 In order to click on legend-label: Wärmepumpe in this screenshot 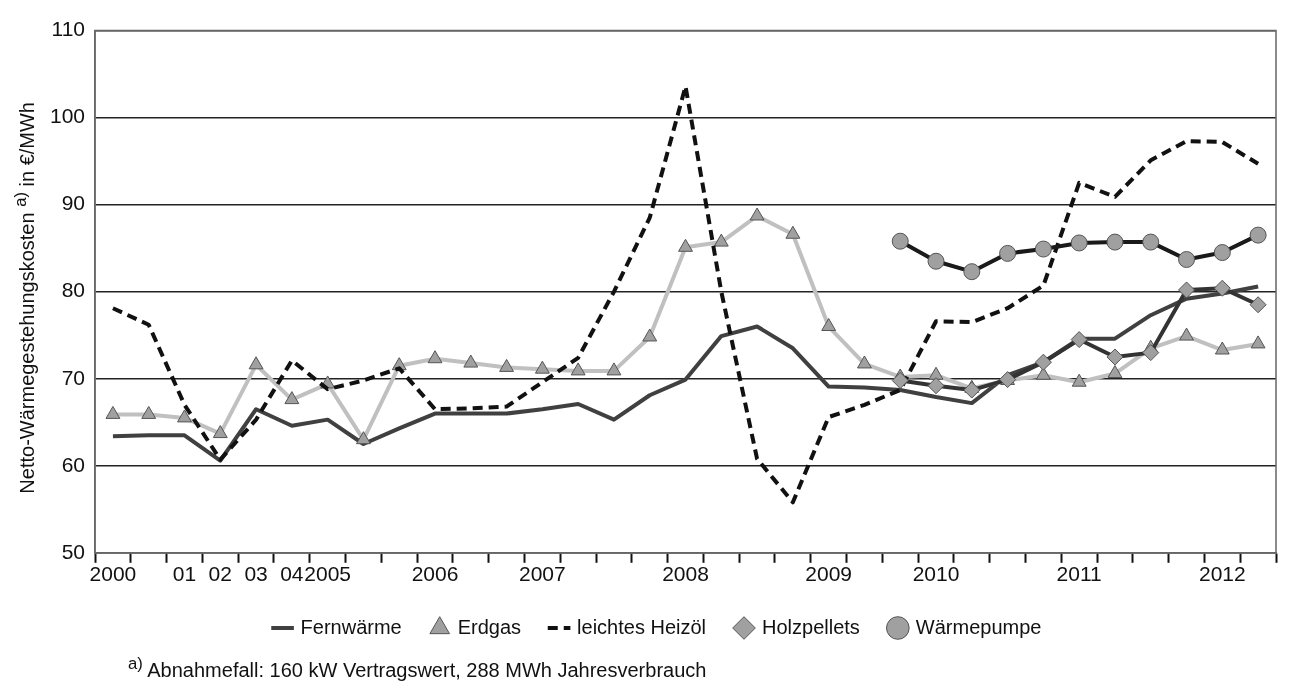, I will do `click(978, 626)`.